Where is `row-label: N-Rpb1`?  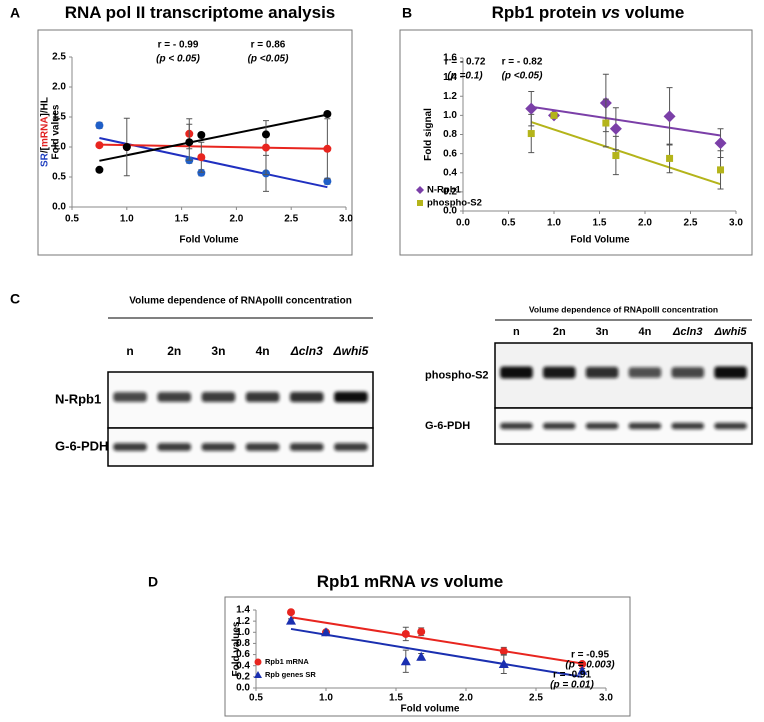 row-label: N-Rpb1 is located at coordinates (78, 398).